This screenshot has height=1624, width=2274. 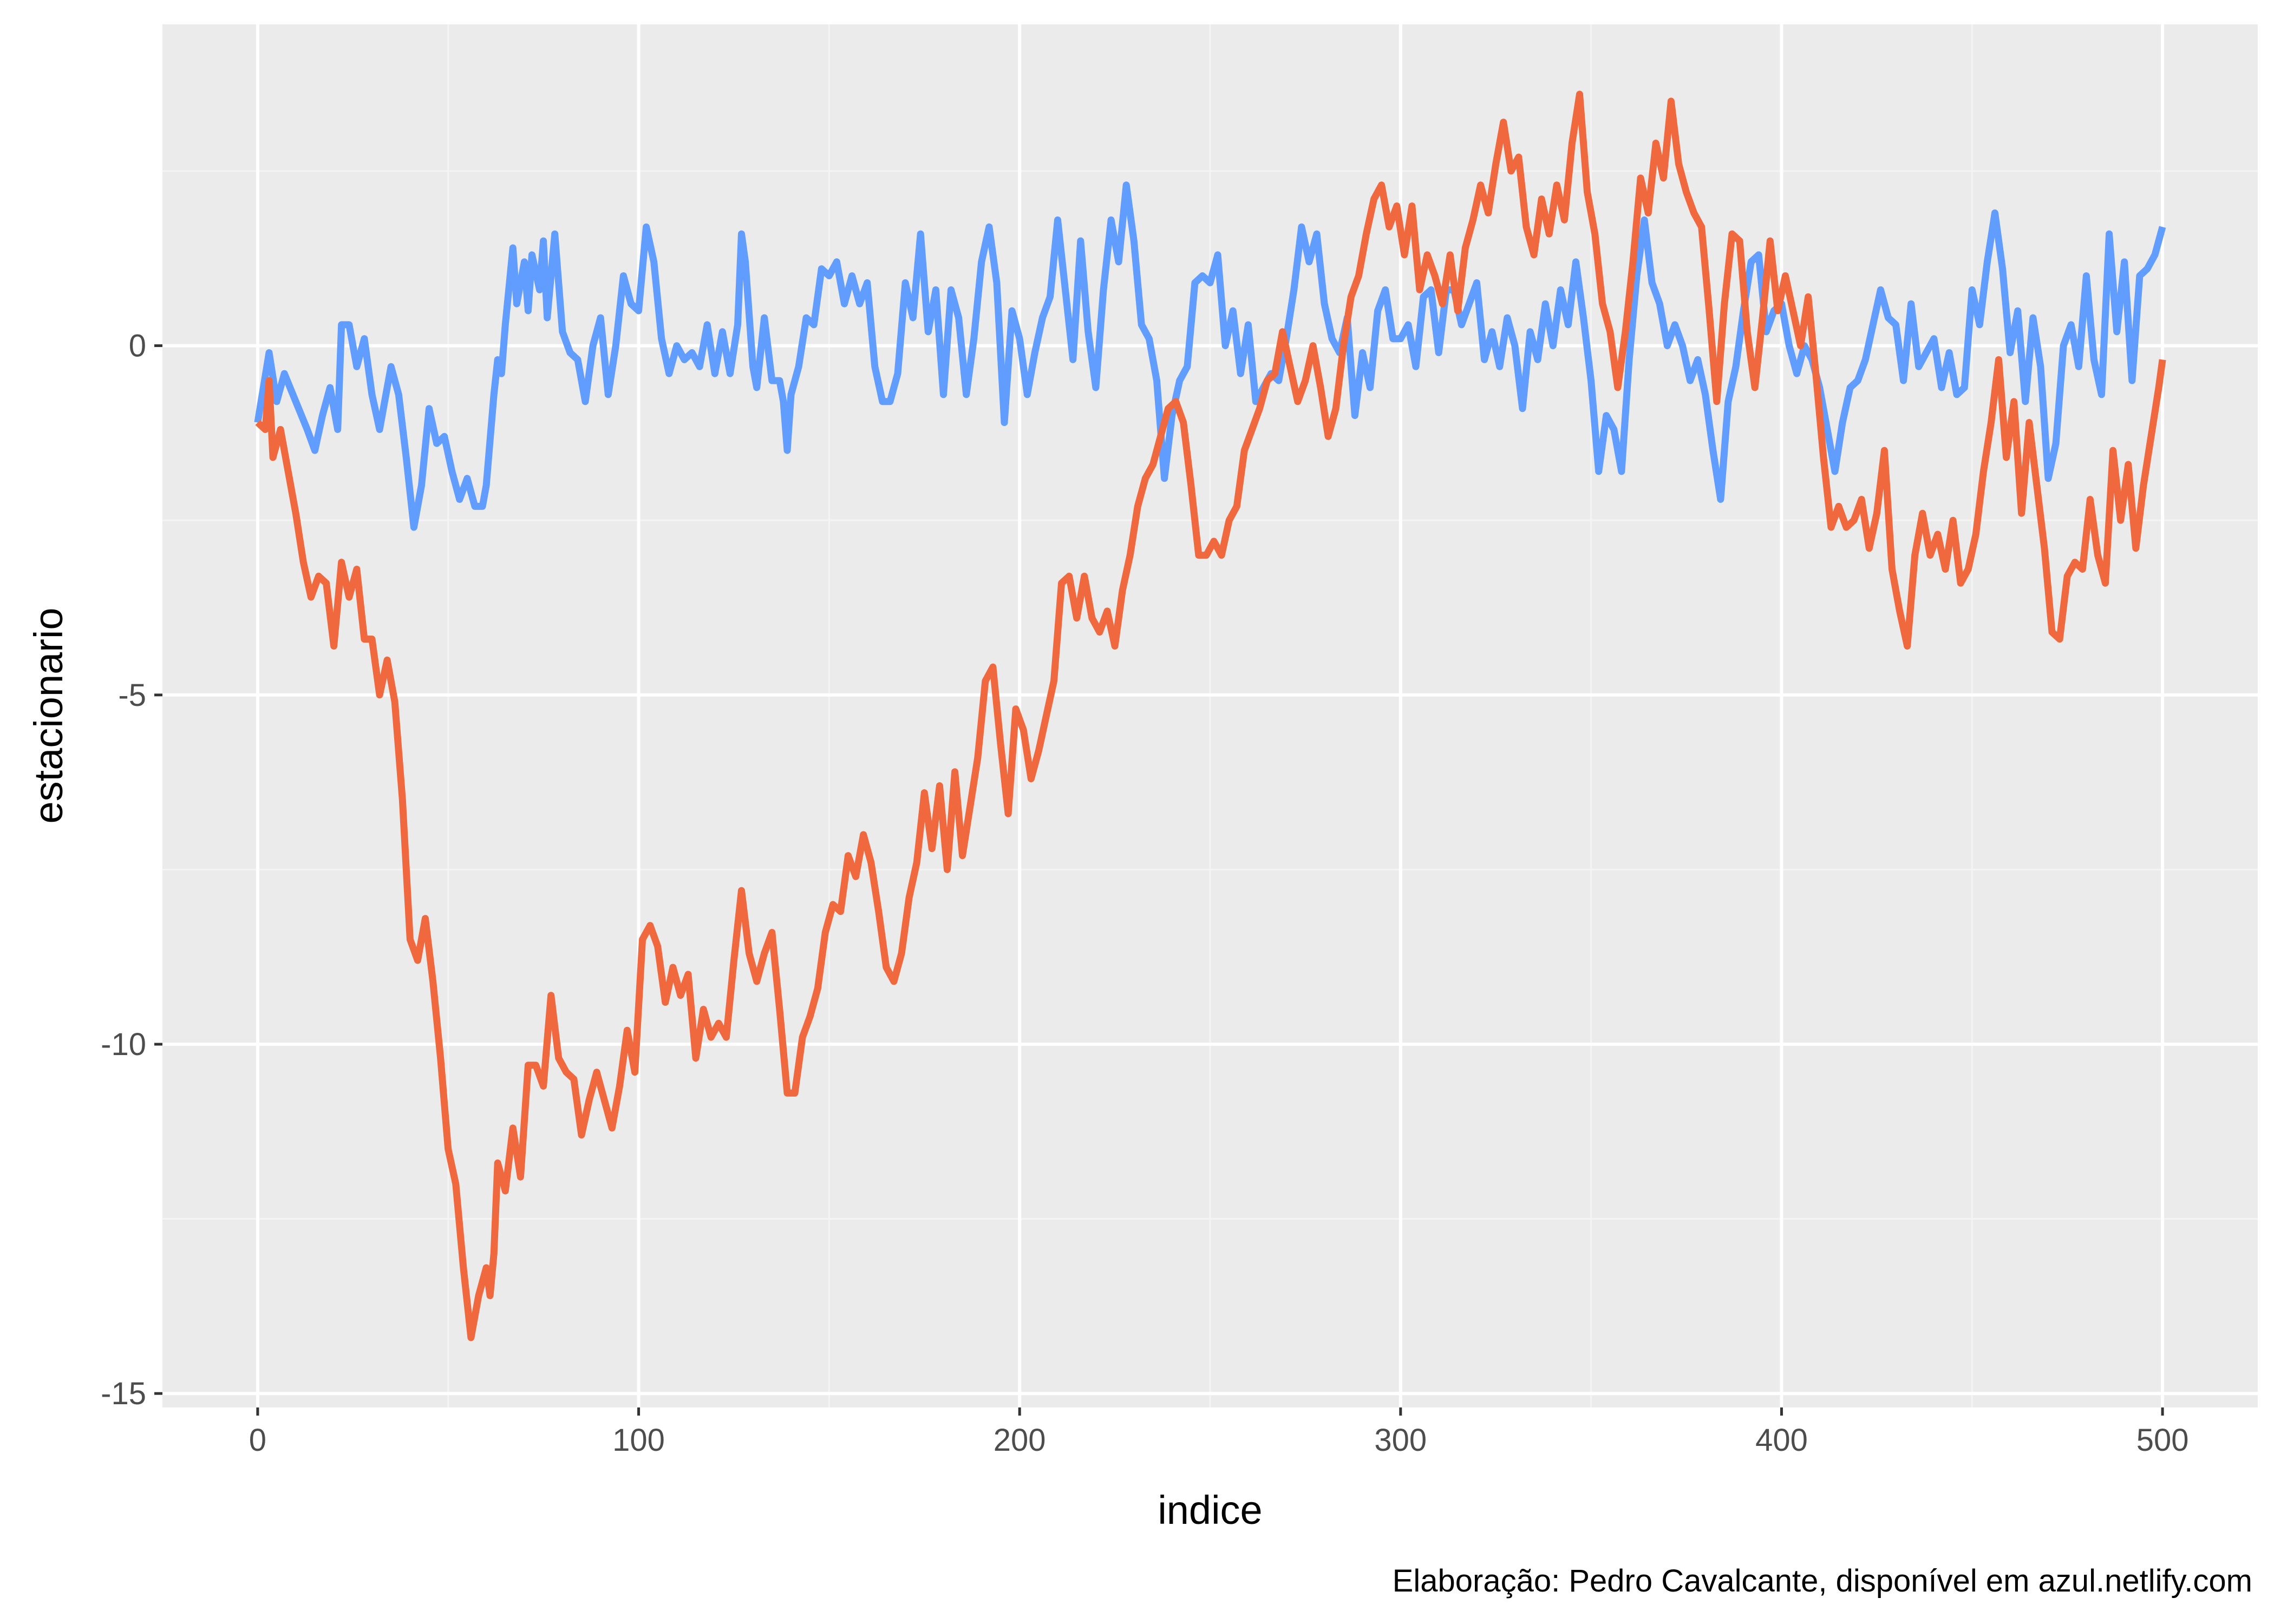 I want to click on y-tick-label: 0, so click(x=138, y=346).